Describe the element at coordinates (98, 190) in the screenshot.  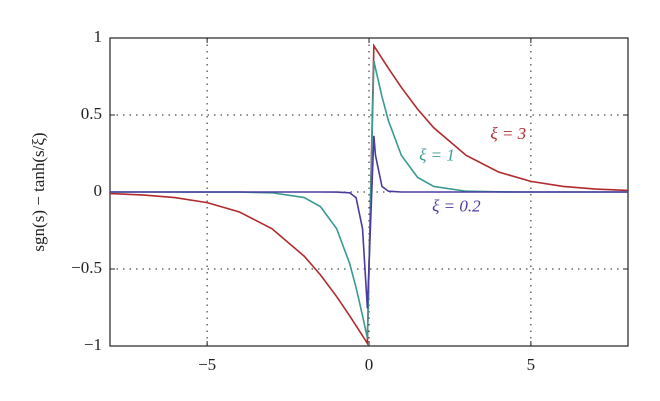
I see `y-tick-label: 0` at that location.